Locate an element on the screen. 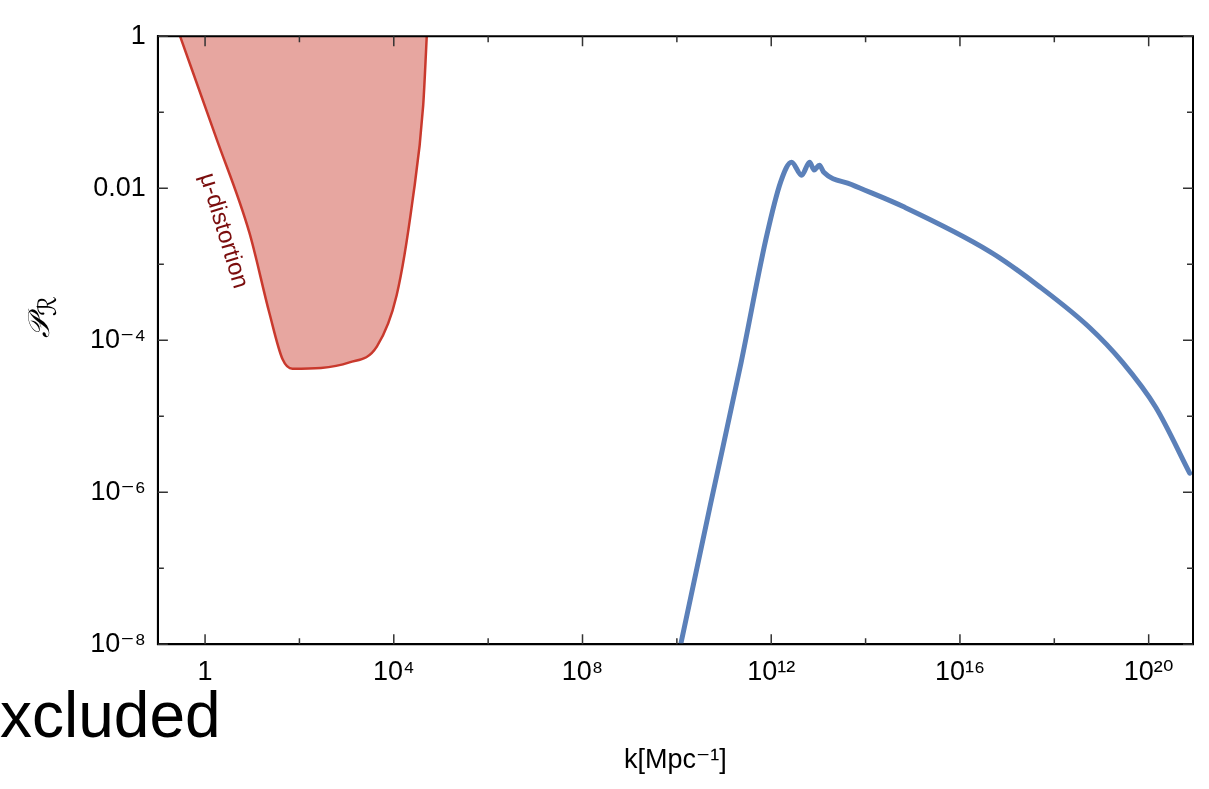 This screenshot has width=1209, height=789. y-tick-label: 10⁻⁴ is located at coordinates (117, 338).